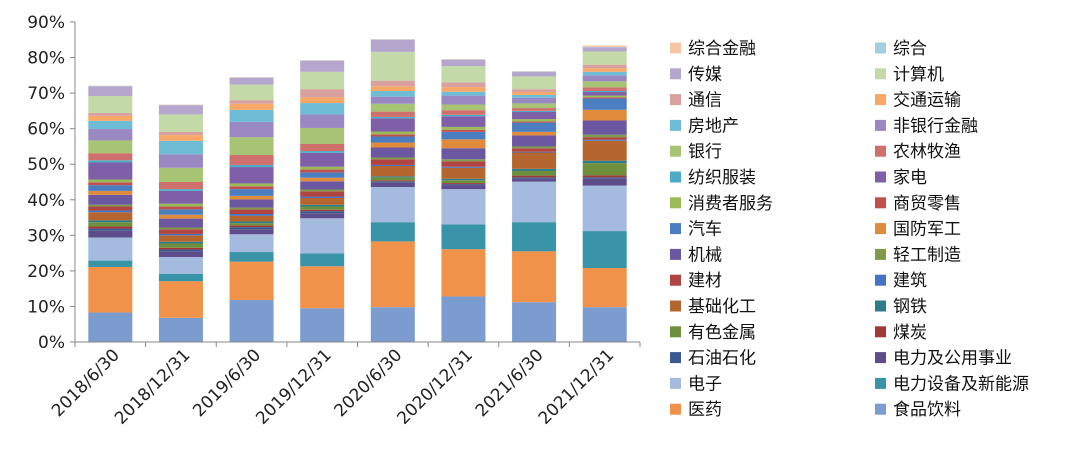 The image size is (1080, 460). Describe the element at coordinates (534, 91) in the screenshot. I see `bar-segment-通信-2021/6/30` at that location.